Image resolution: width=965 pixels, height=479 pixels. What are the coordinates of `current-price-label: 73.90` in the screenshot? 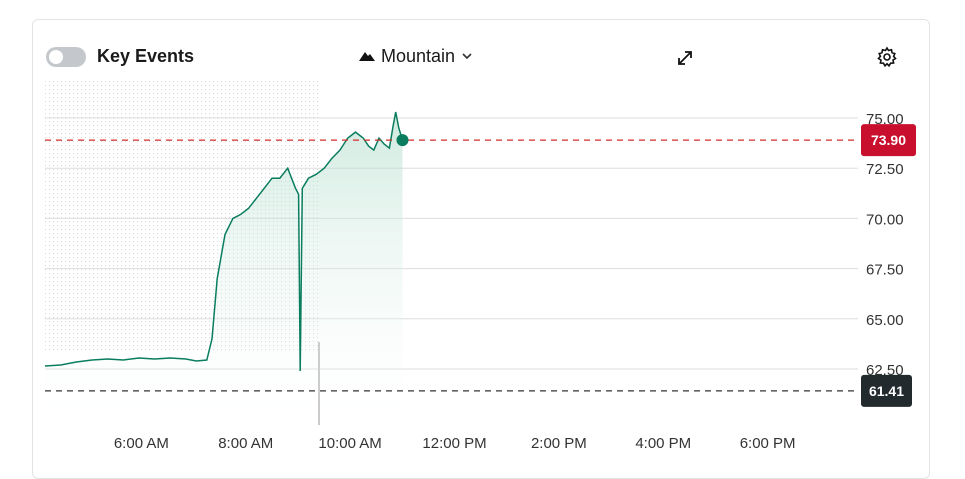 It's located at (888, 140).